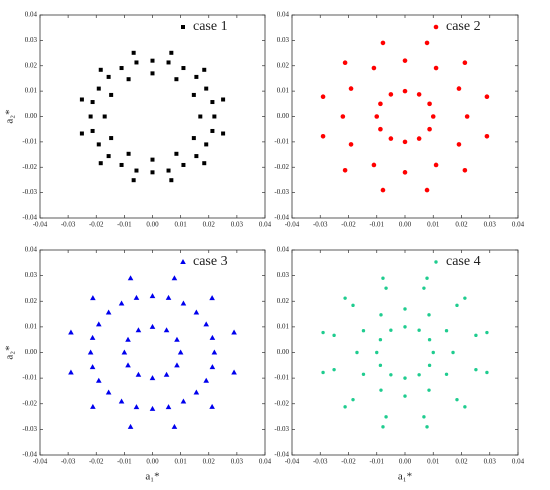 This screenshot has width=550, height=490. I want to click on x-axis-label: a₁*, so click(405, 477).